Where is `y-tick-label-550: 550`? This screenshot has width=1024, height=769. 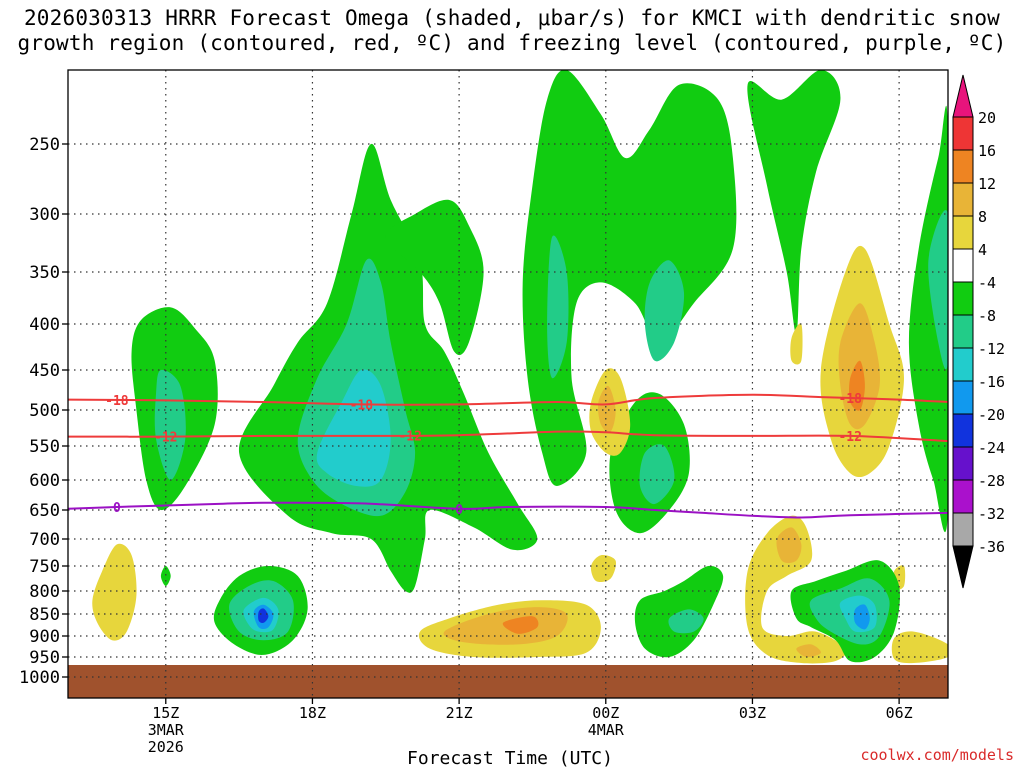 y-tick-label-550: 550 is located at coordinates (44, 447).